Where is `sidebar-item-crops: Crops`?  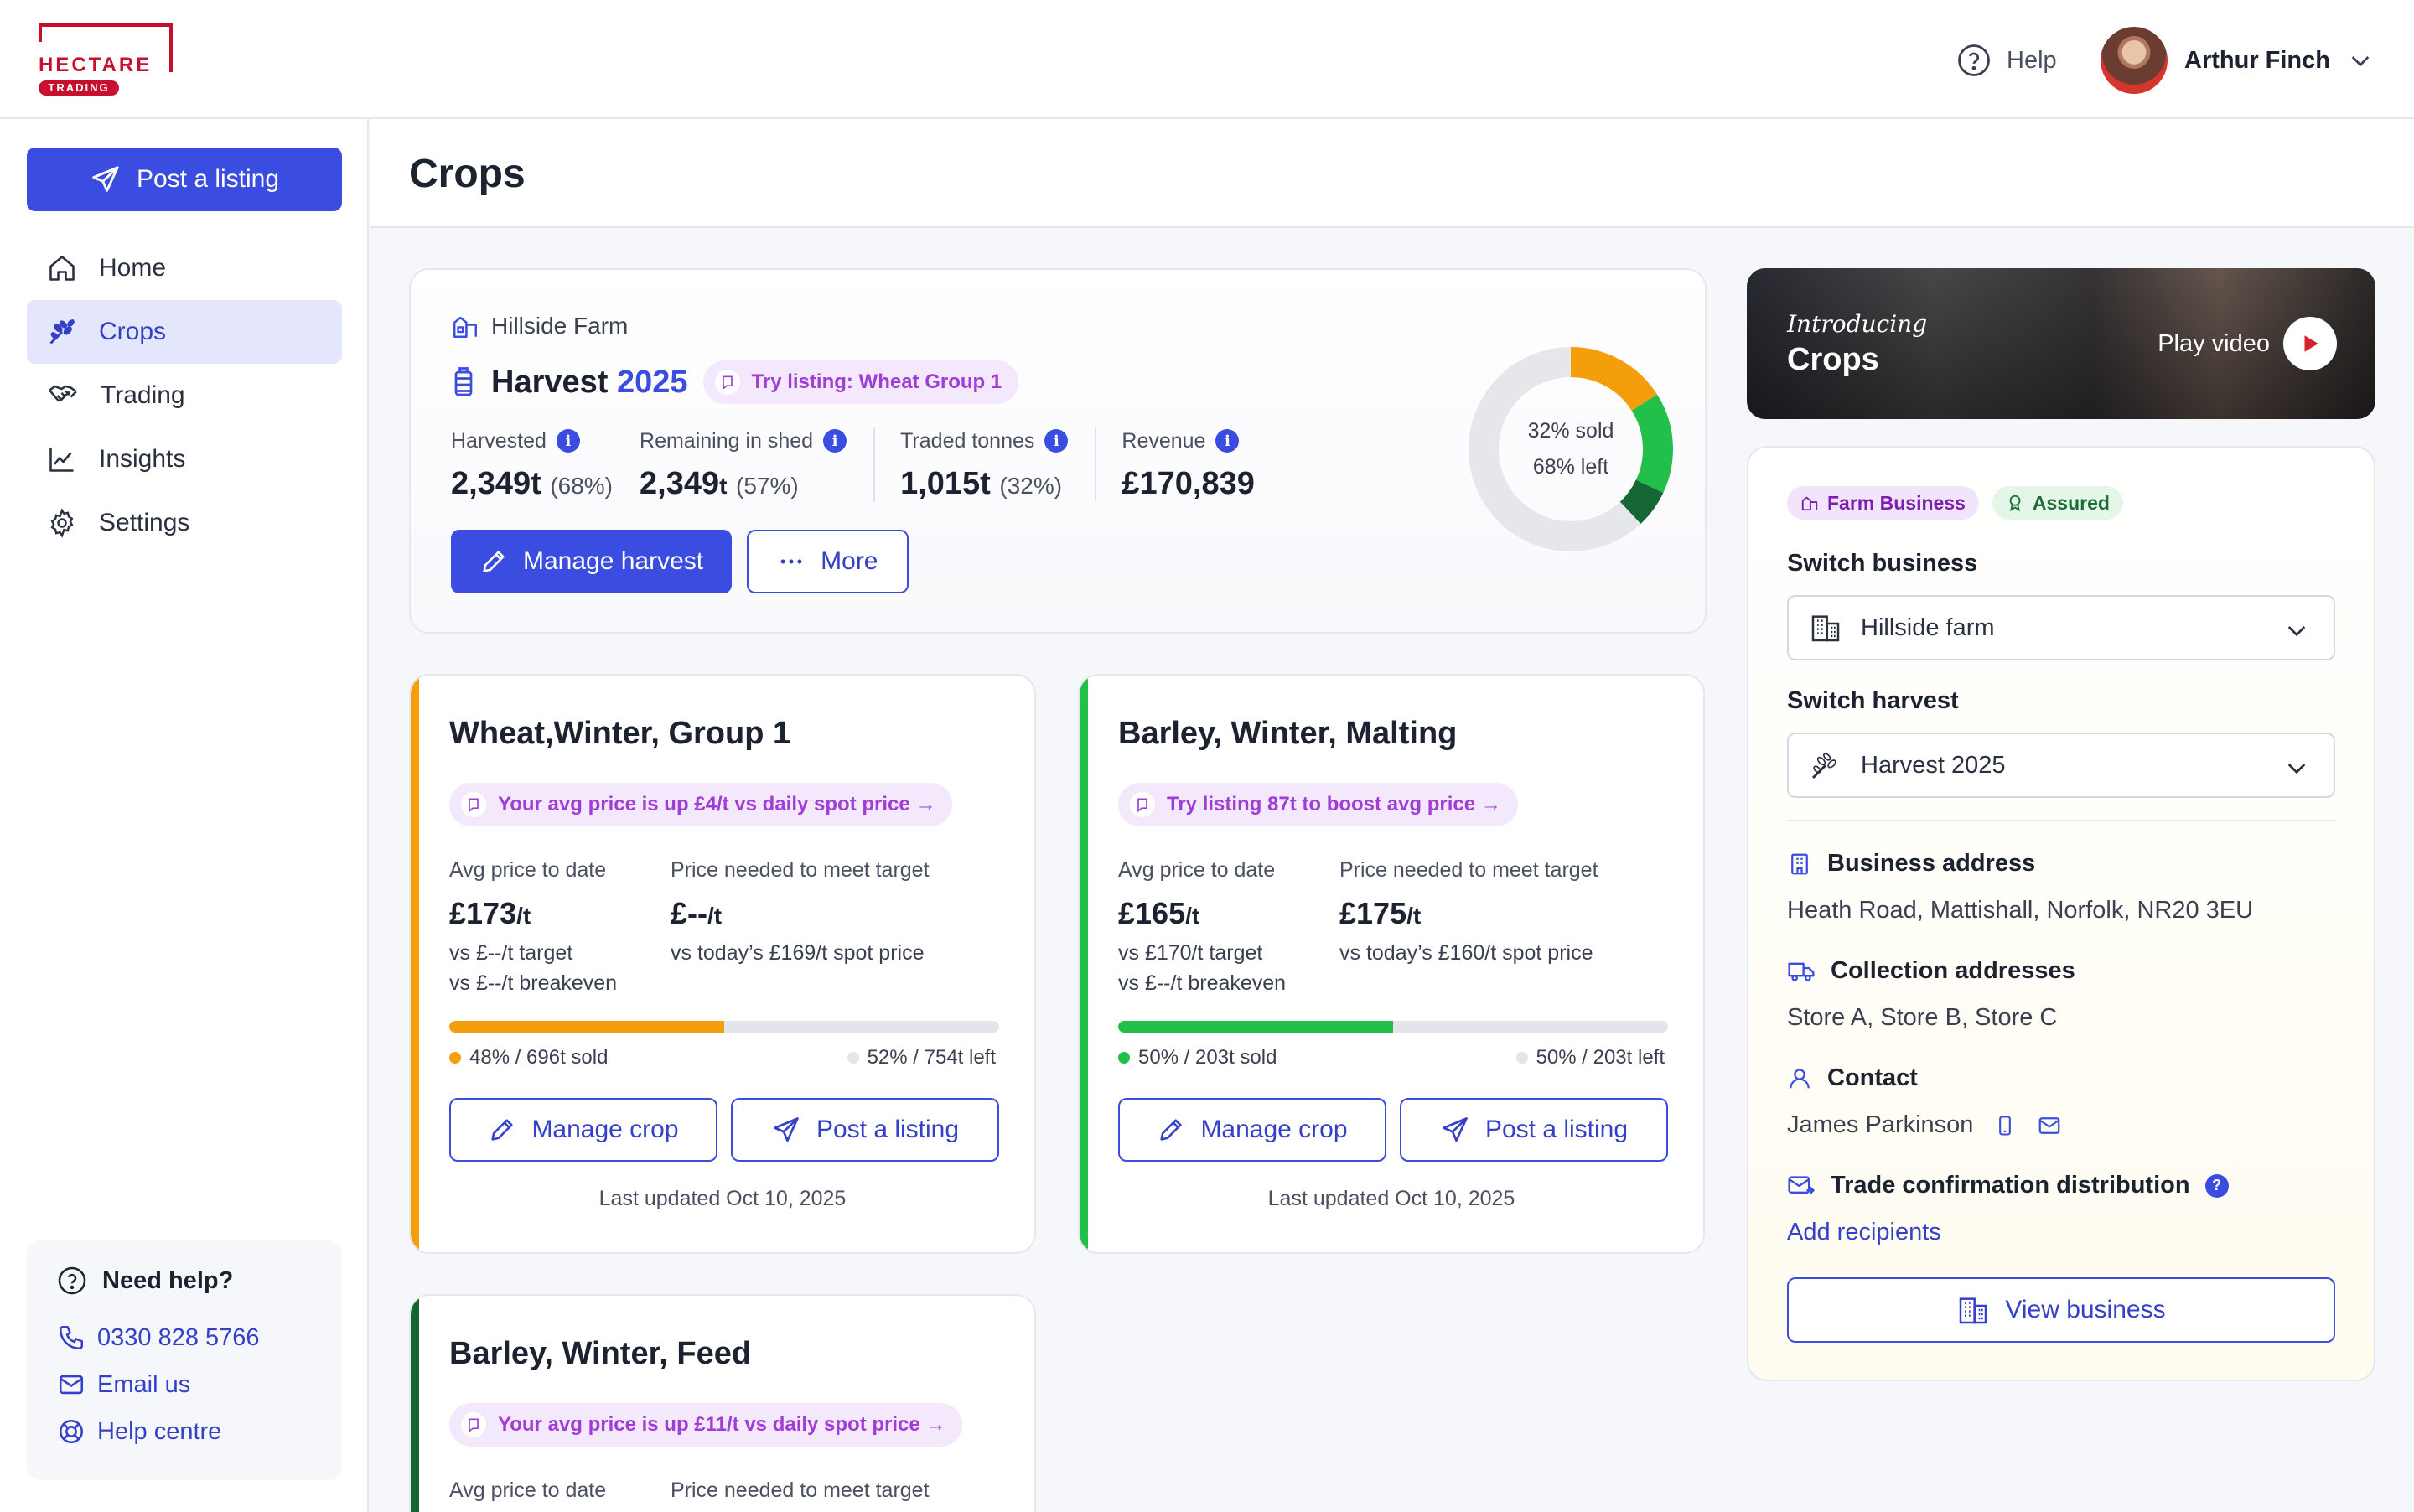
sidebar-item-crops: Crops is located at coordinates (185, 332).